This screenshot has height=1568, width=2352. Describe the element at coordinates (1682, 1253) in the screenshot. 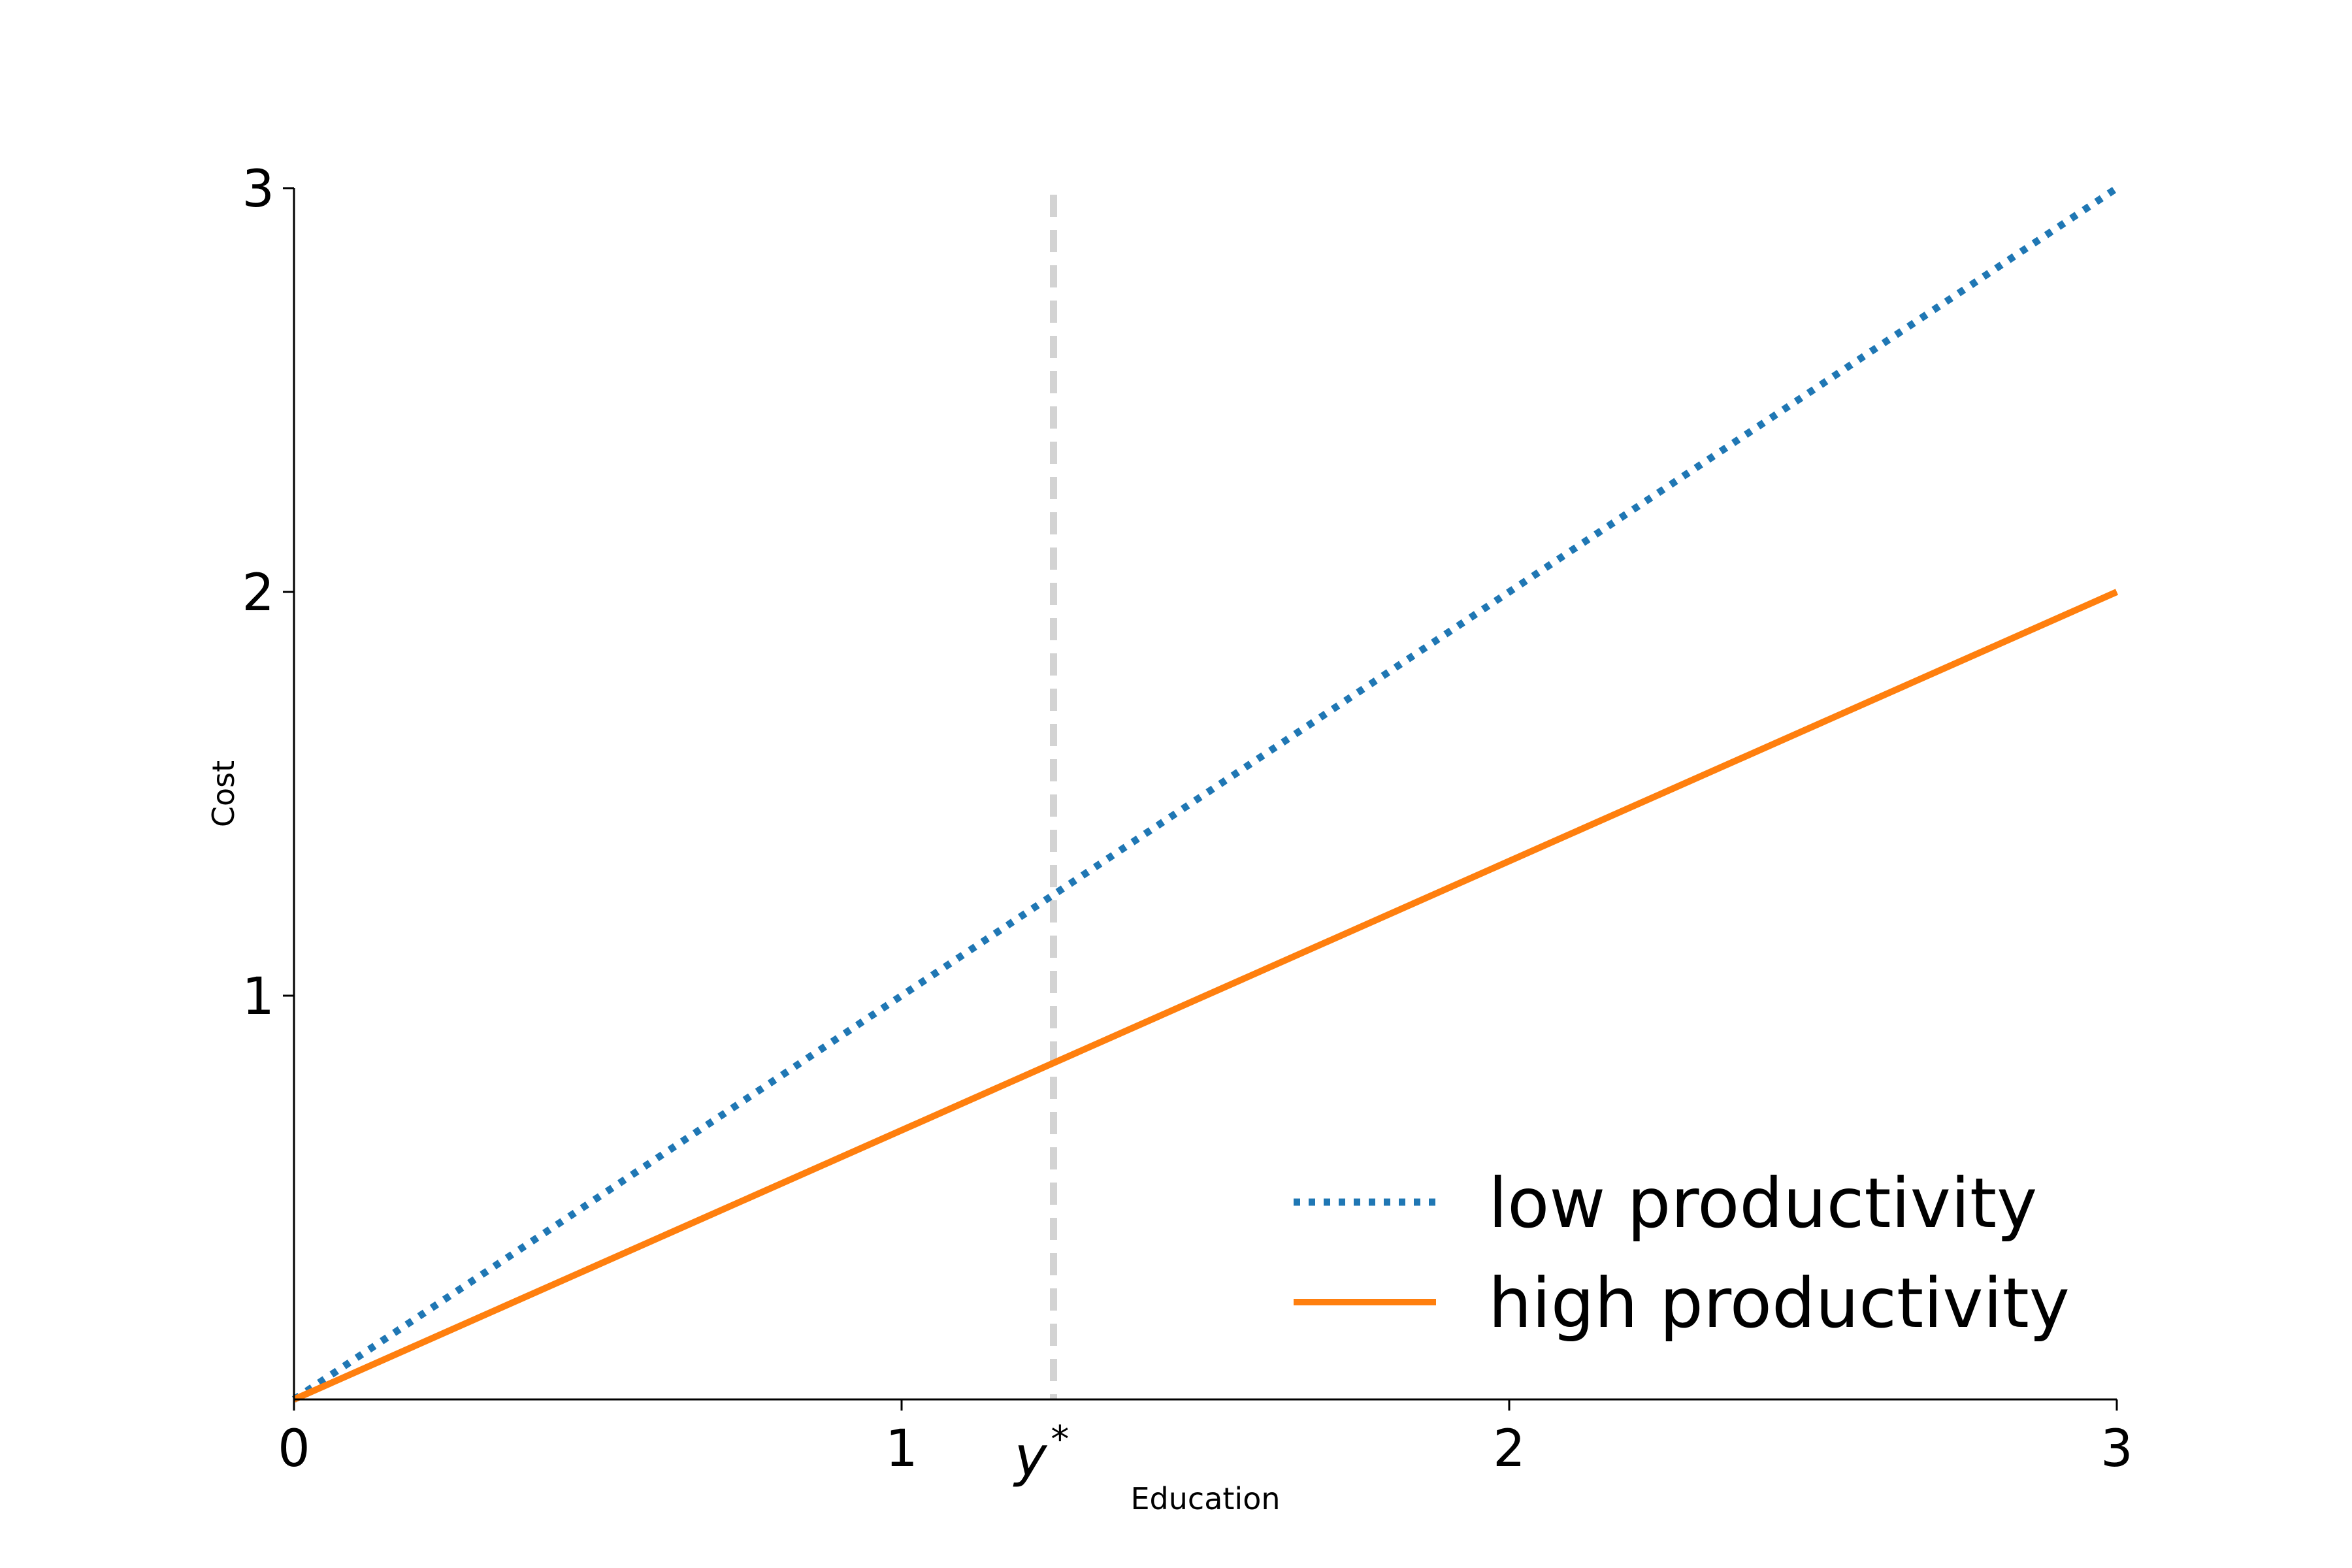

I see `legend: low productivity high productivity` at that location.